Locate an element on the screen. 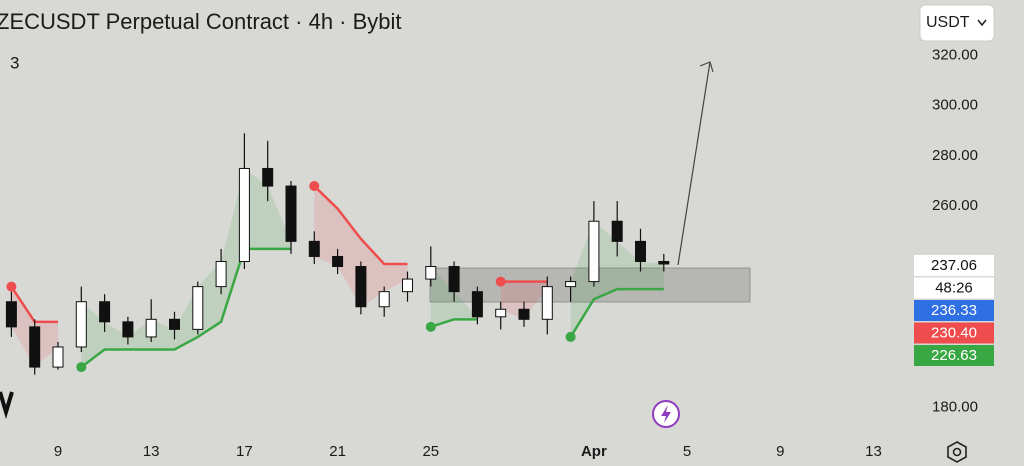  settings-button is located at coordinates (957, 452).